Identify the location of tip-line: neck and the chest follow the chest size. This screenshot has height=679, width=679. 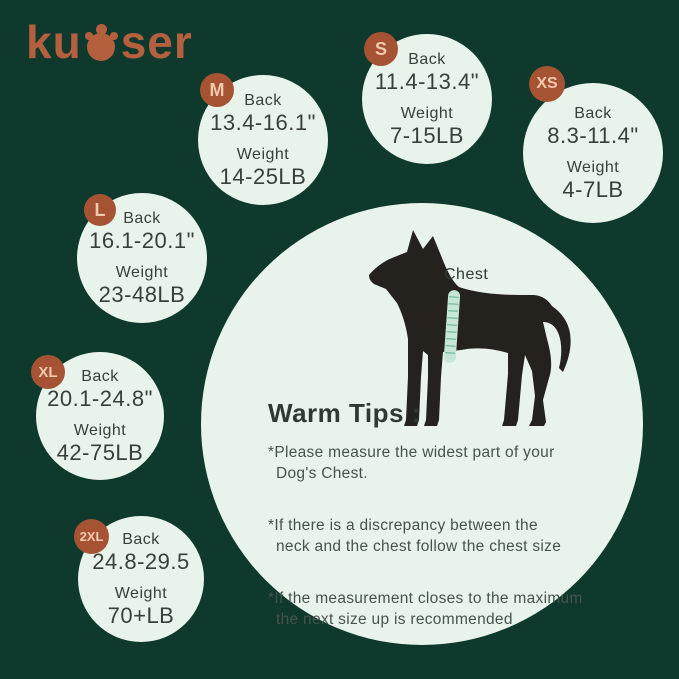
(419, 546).